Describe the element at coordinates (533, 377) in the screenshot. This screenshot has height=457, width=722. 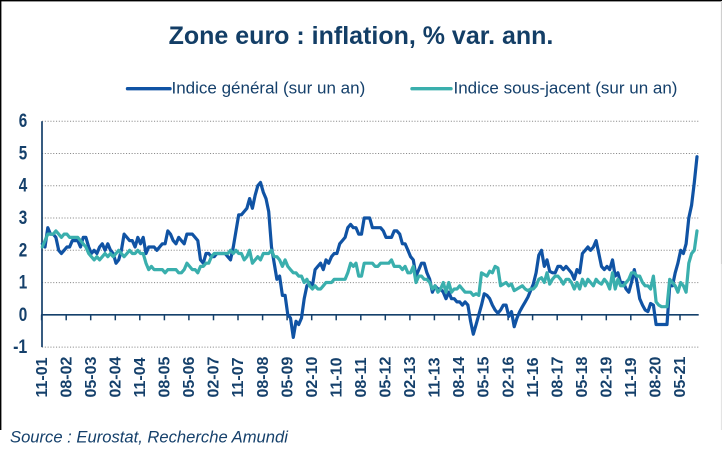
I see `svg-text: 11-16` at that location.